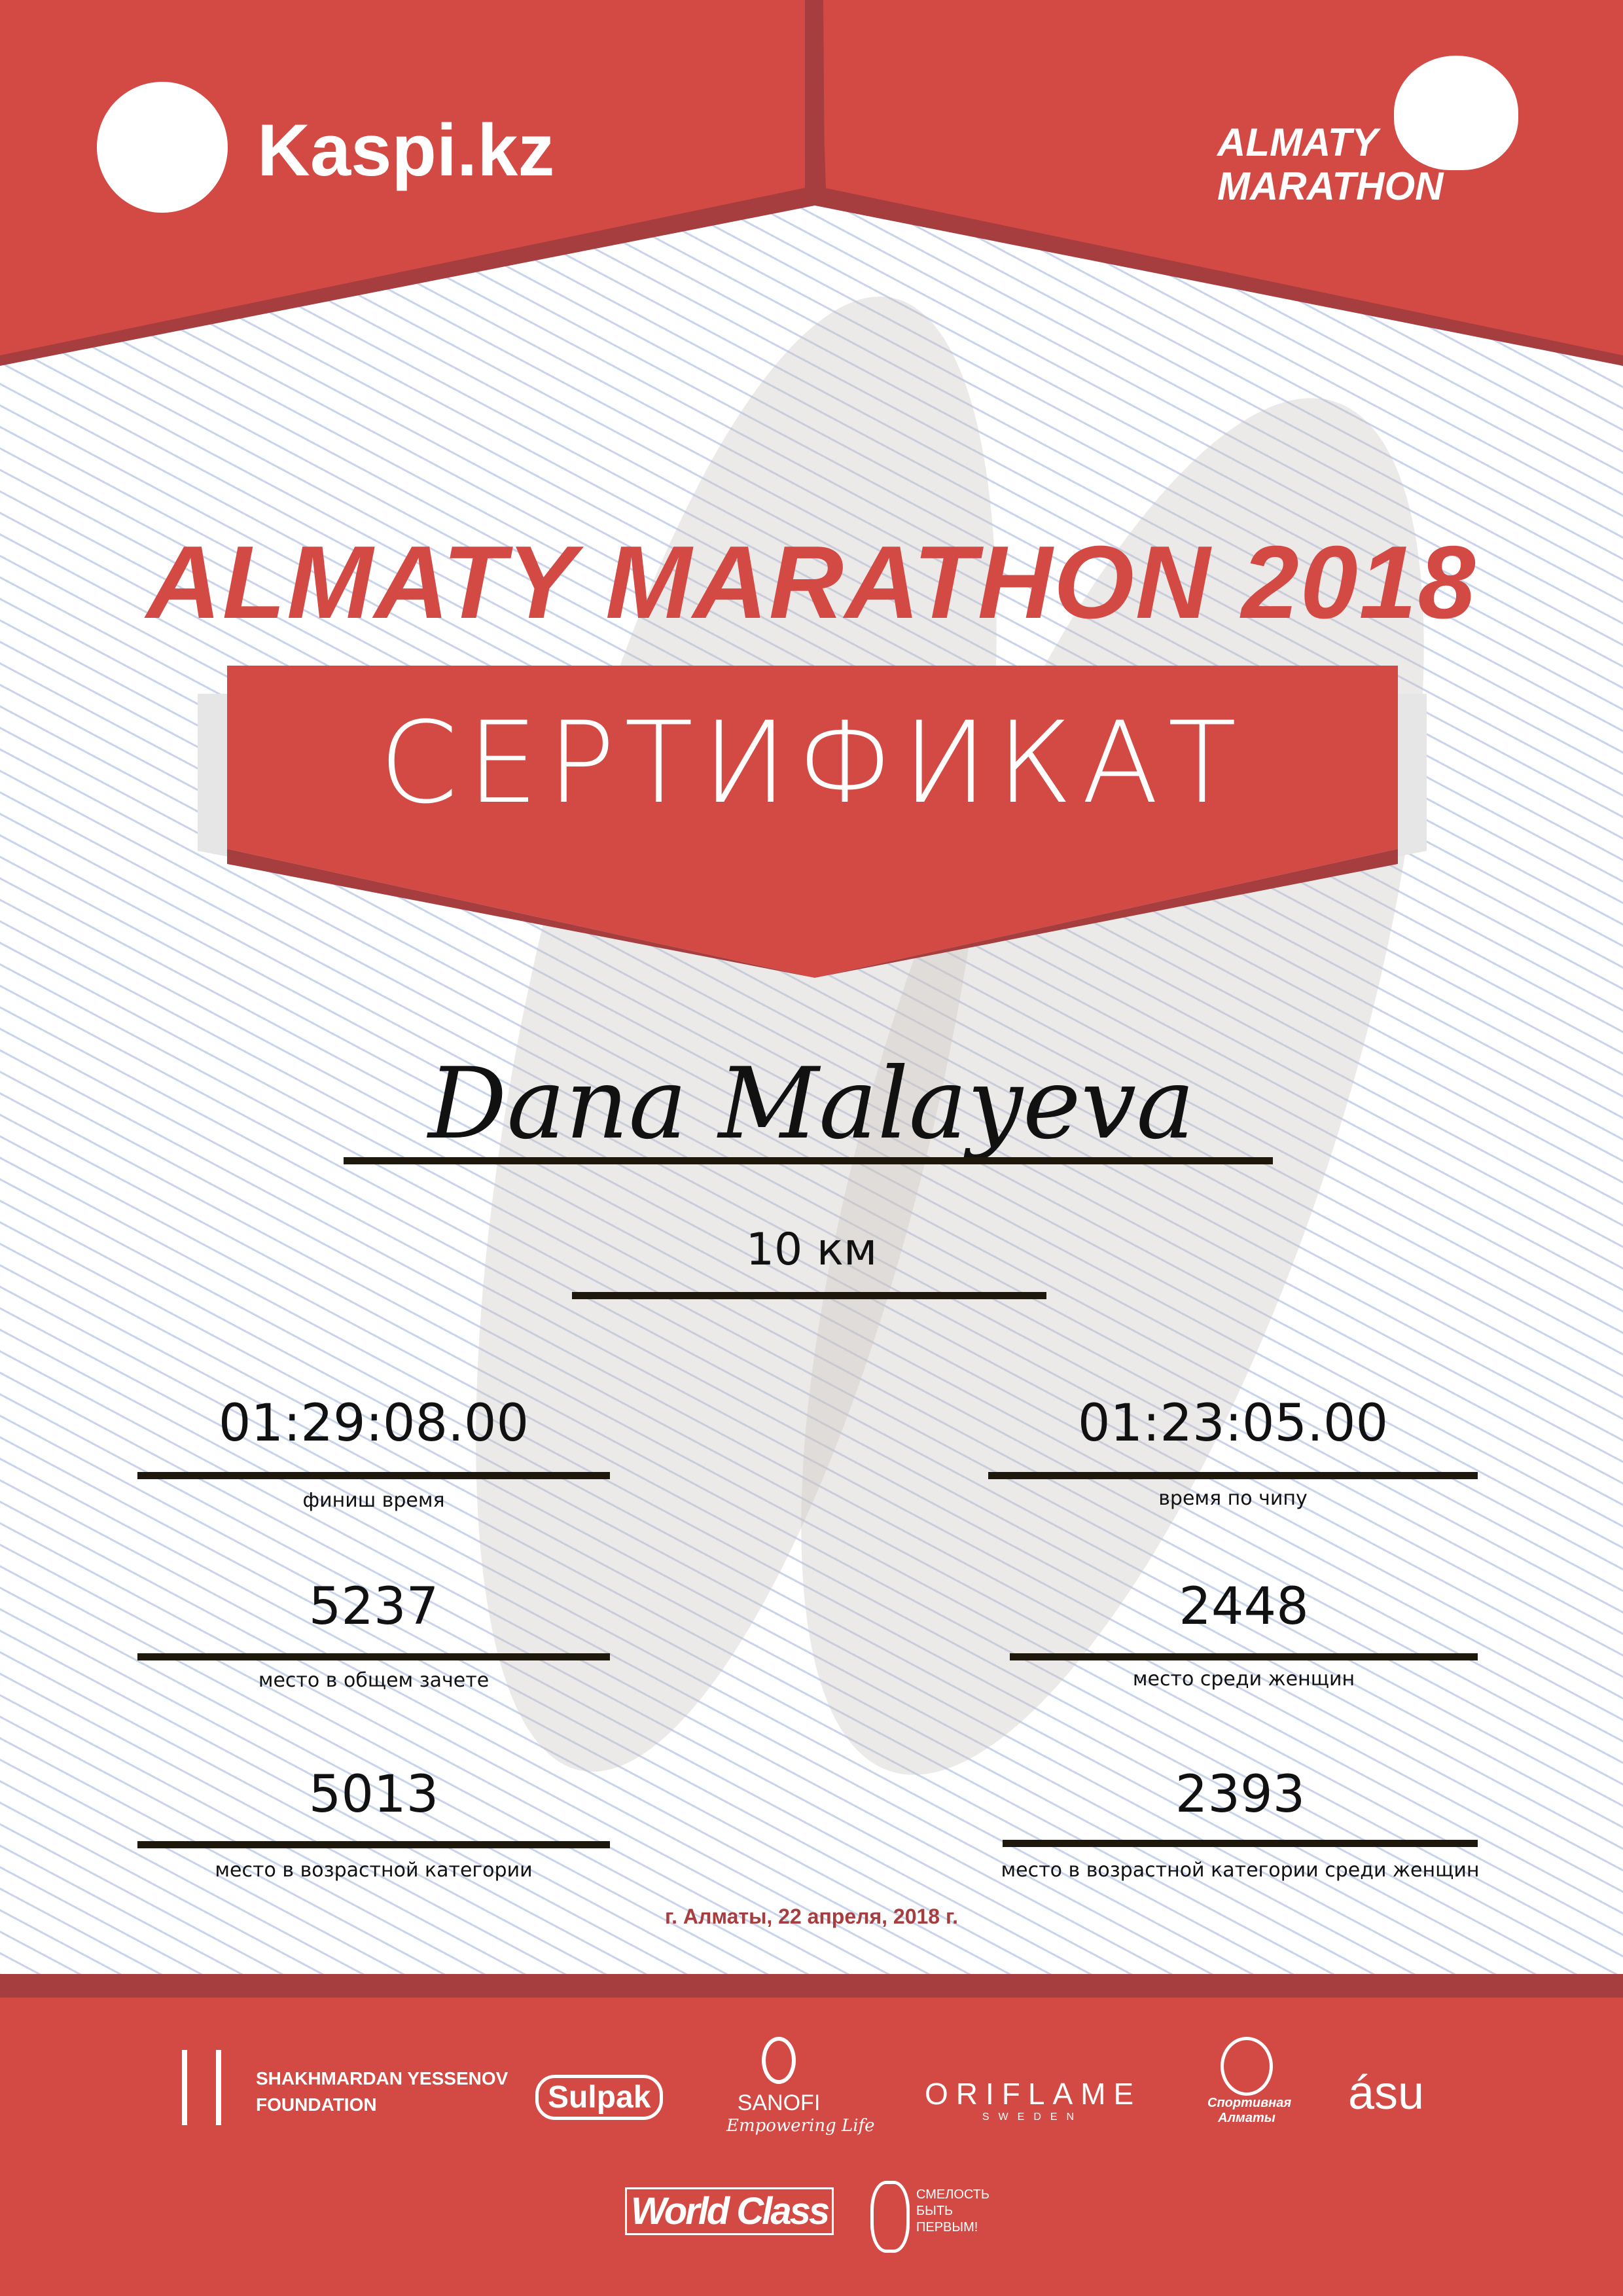 The image size is (1623, 2296). I want to click on participant-name: Dana Malayeva, so click(811, 1104).